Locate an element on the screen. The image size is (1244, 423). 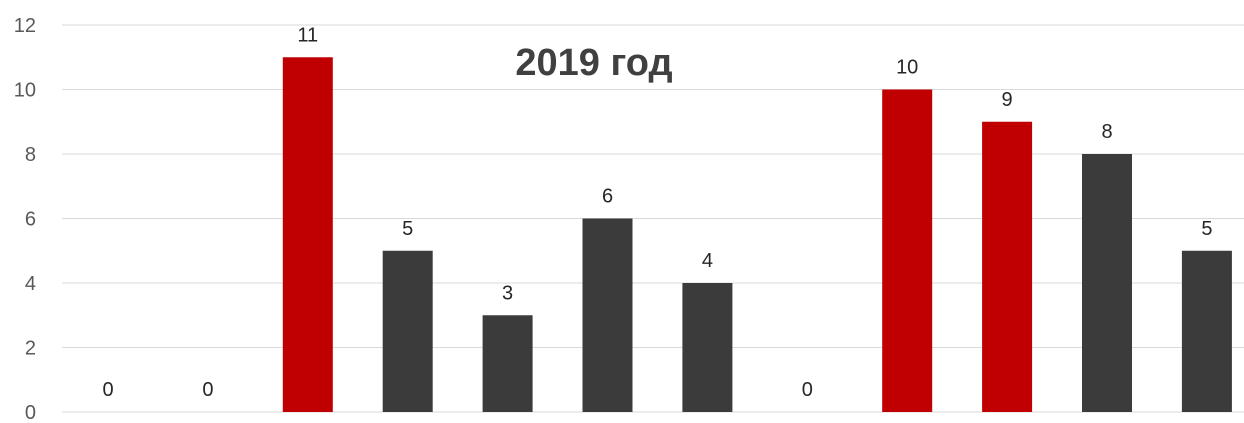
data-label: 8 is located at coordinates (1106, 132).